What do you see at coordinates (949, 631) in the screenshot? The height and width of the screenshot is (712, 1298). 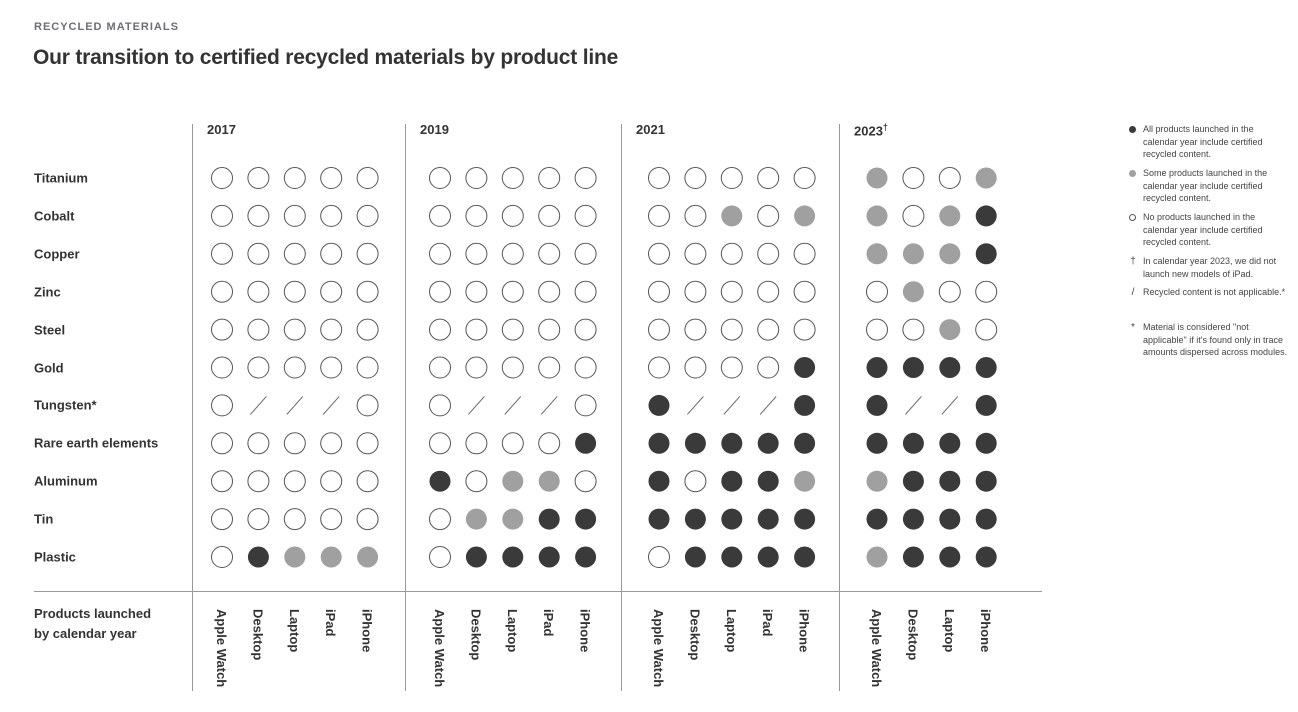 I see `product-label: Laptop` at bounding box center [949, 631].